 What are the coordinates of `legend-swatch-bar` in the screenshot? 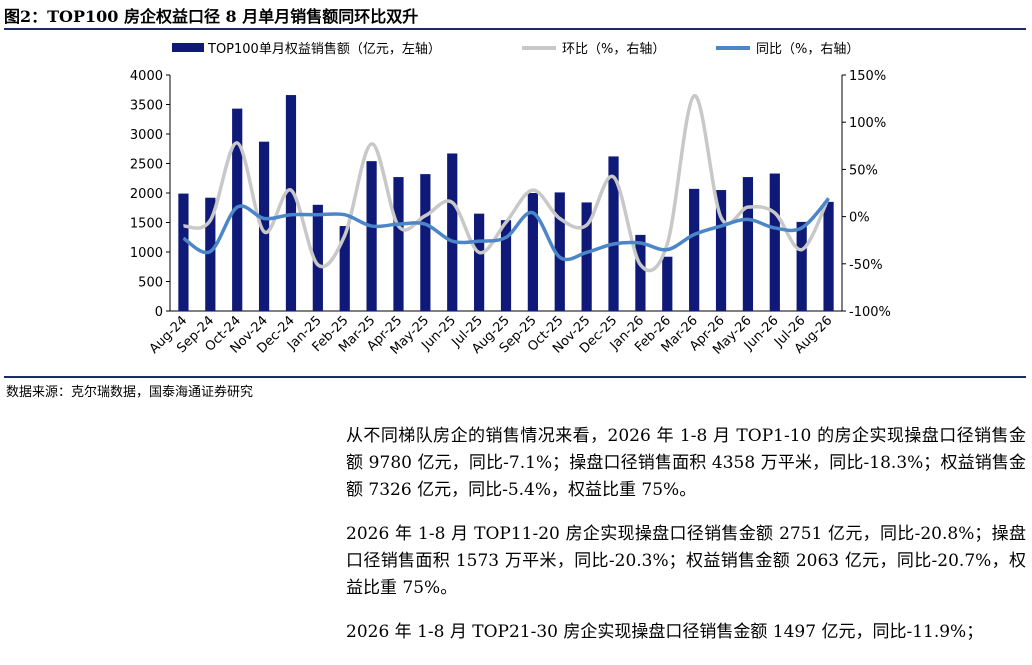 It's located at (188, 47).